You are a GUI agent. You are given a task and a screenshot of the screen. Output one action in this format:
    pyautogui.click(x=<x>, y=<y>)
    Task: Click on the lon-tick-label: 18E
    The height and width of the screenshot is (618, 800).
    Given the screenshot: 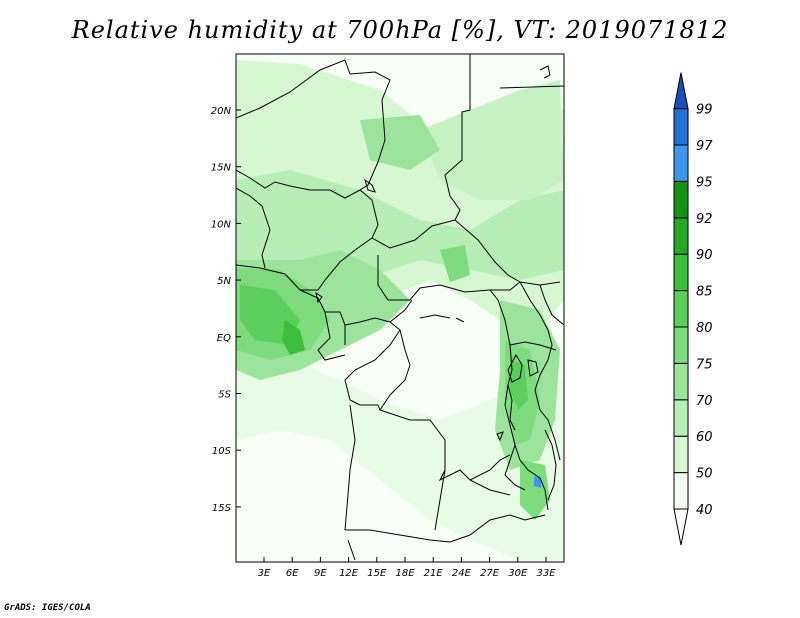 What is the action you would take?
    pyautogui.click(x=405, y=573)
    